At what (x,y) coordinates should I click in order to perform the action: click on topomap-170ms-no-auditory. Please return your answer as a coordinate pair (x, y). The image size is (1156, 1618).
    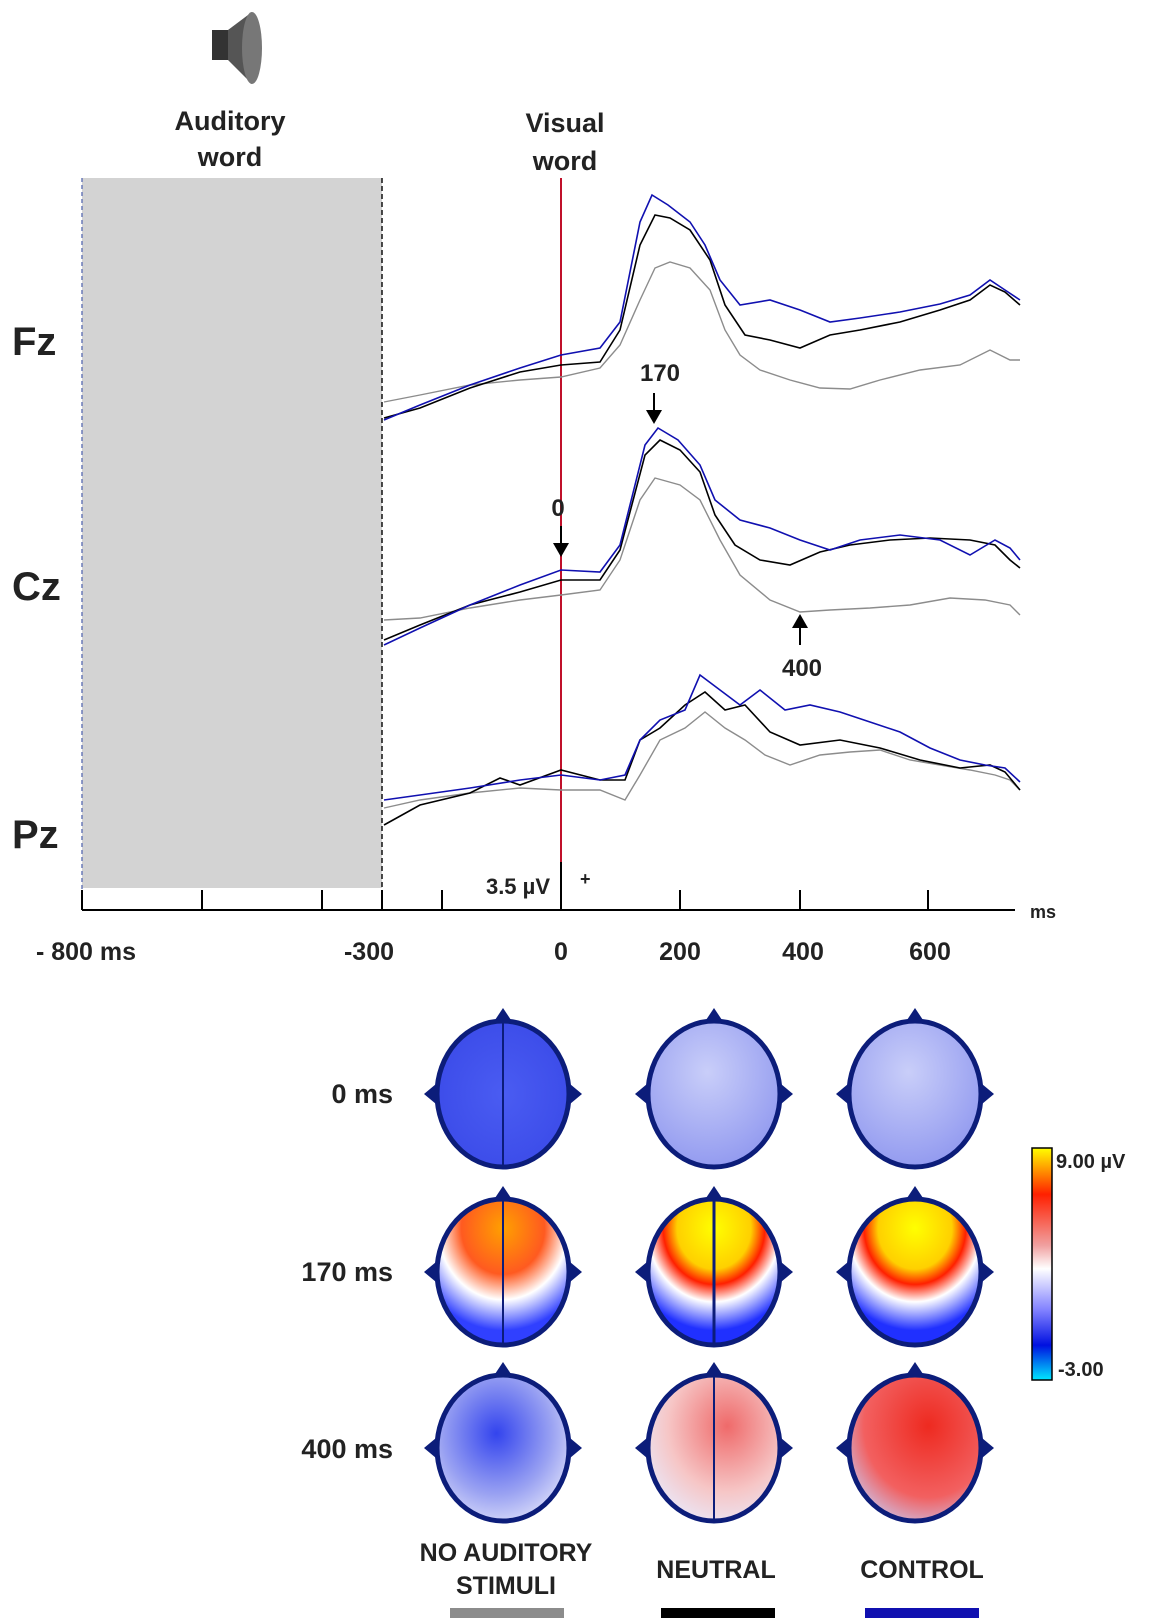
    Looking at the image, I should click on (503, 1267).